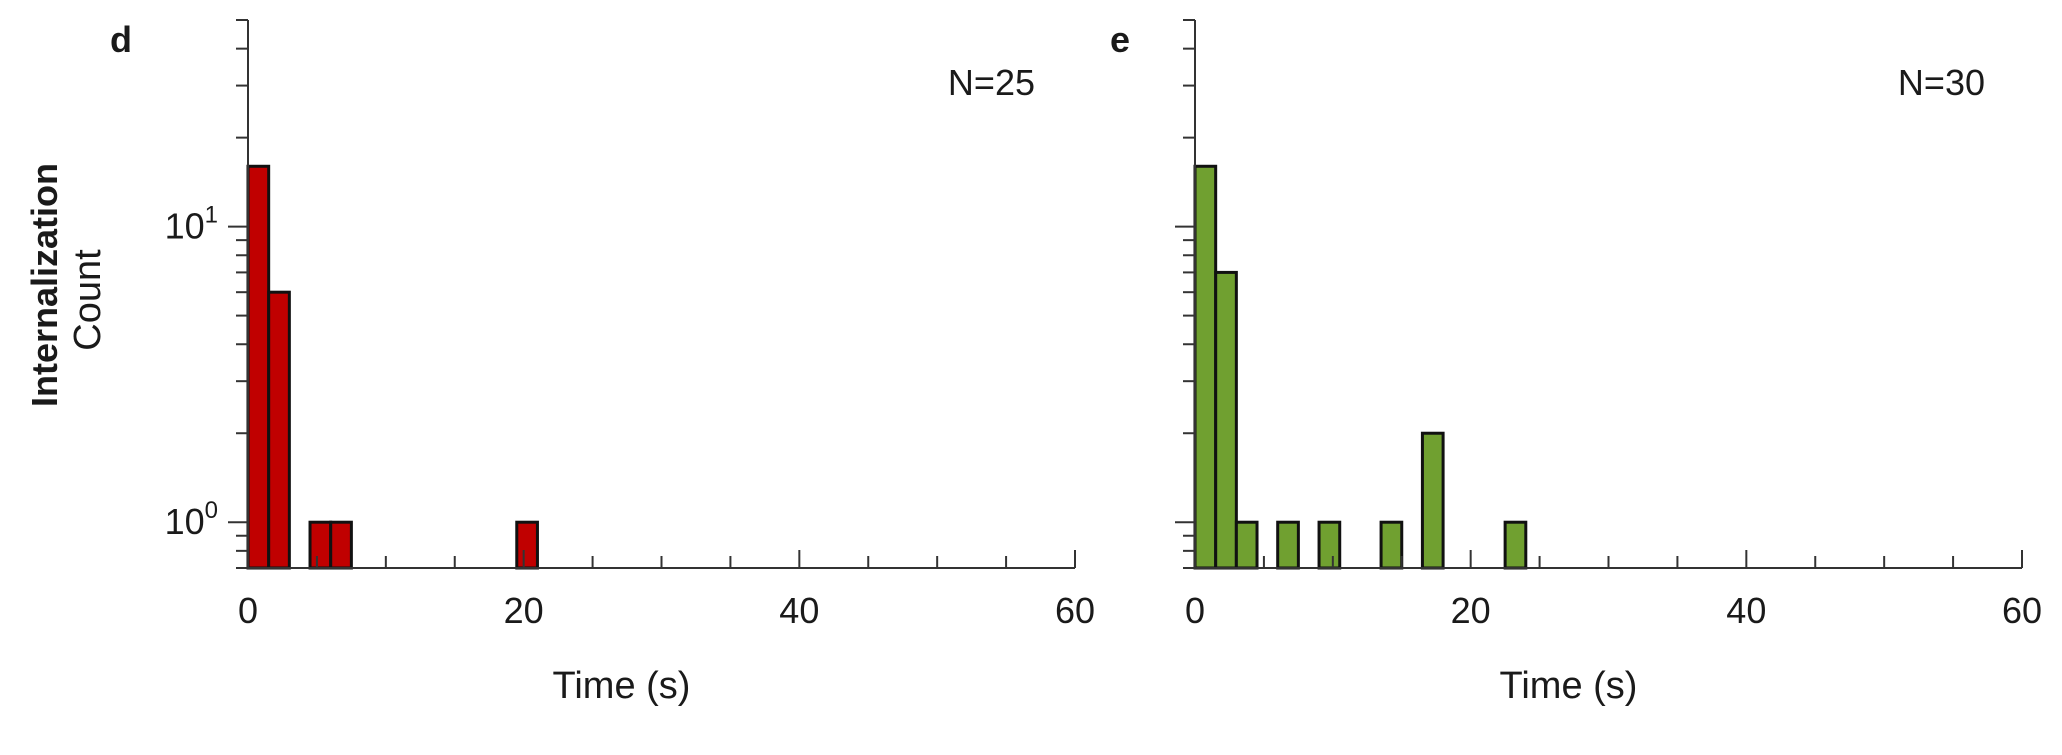 The height and width of the screenshot is (755, 2062). What do you see at coordinates (1746, 610) in the screenshot?
I see `panel-e-x-tick-label: 40` at bounding box center [1746, 610].